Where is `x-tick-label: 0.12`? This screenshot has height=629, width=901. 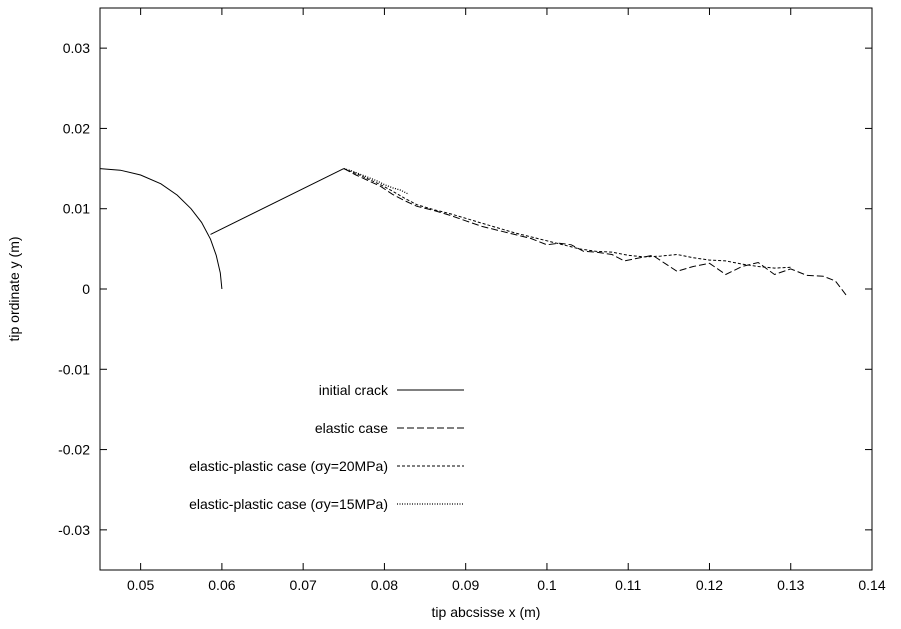 x-tick-label: 0.12 is located at coordinates (709, 585).